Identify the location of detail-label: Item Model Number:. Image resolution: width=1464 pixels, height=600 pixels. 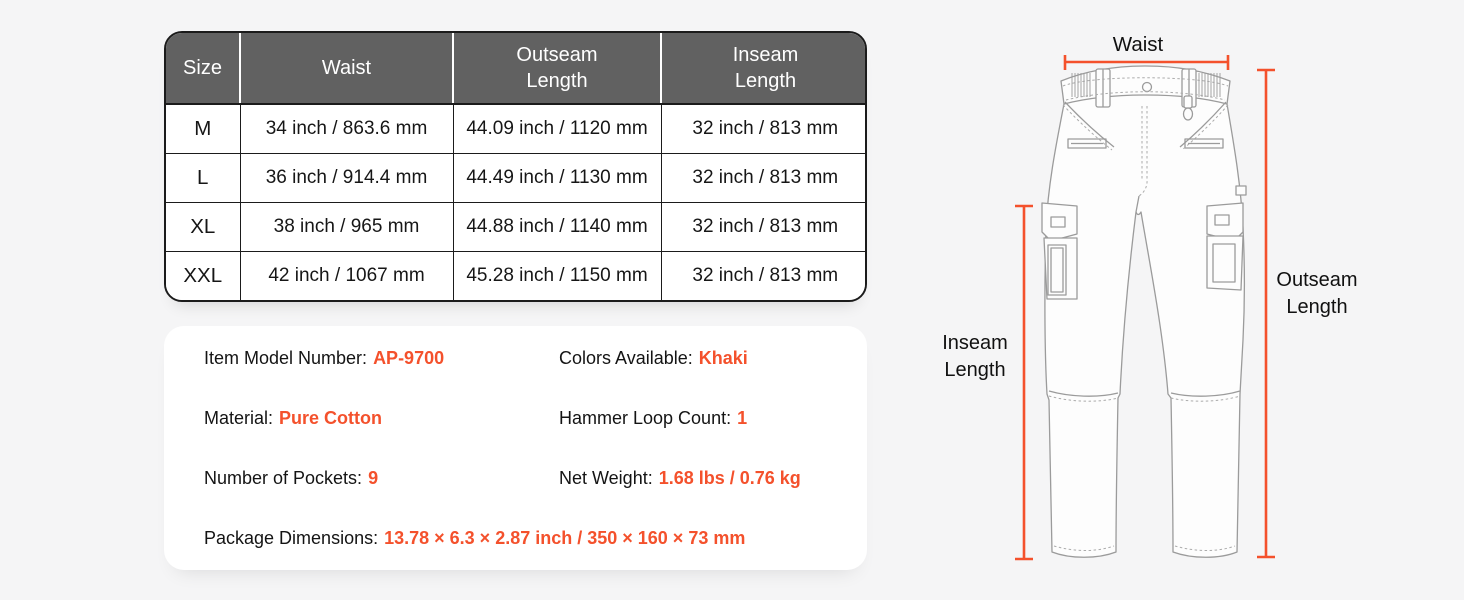
(286, 357).